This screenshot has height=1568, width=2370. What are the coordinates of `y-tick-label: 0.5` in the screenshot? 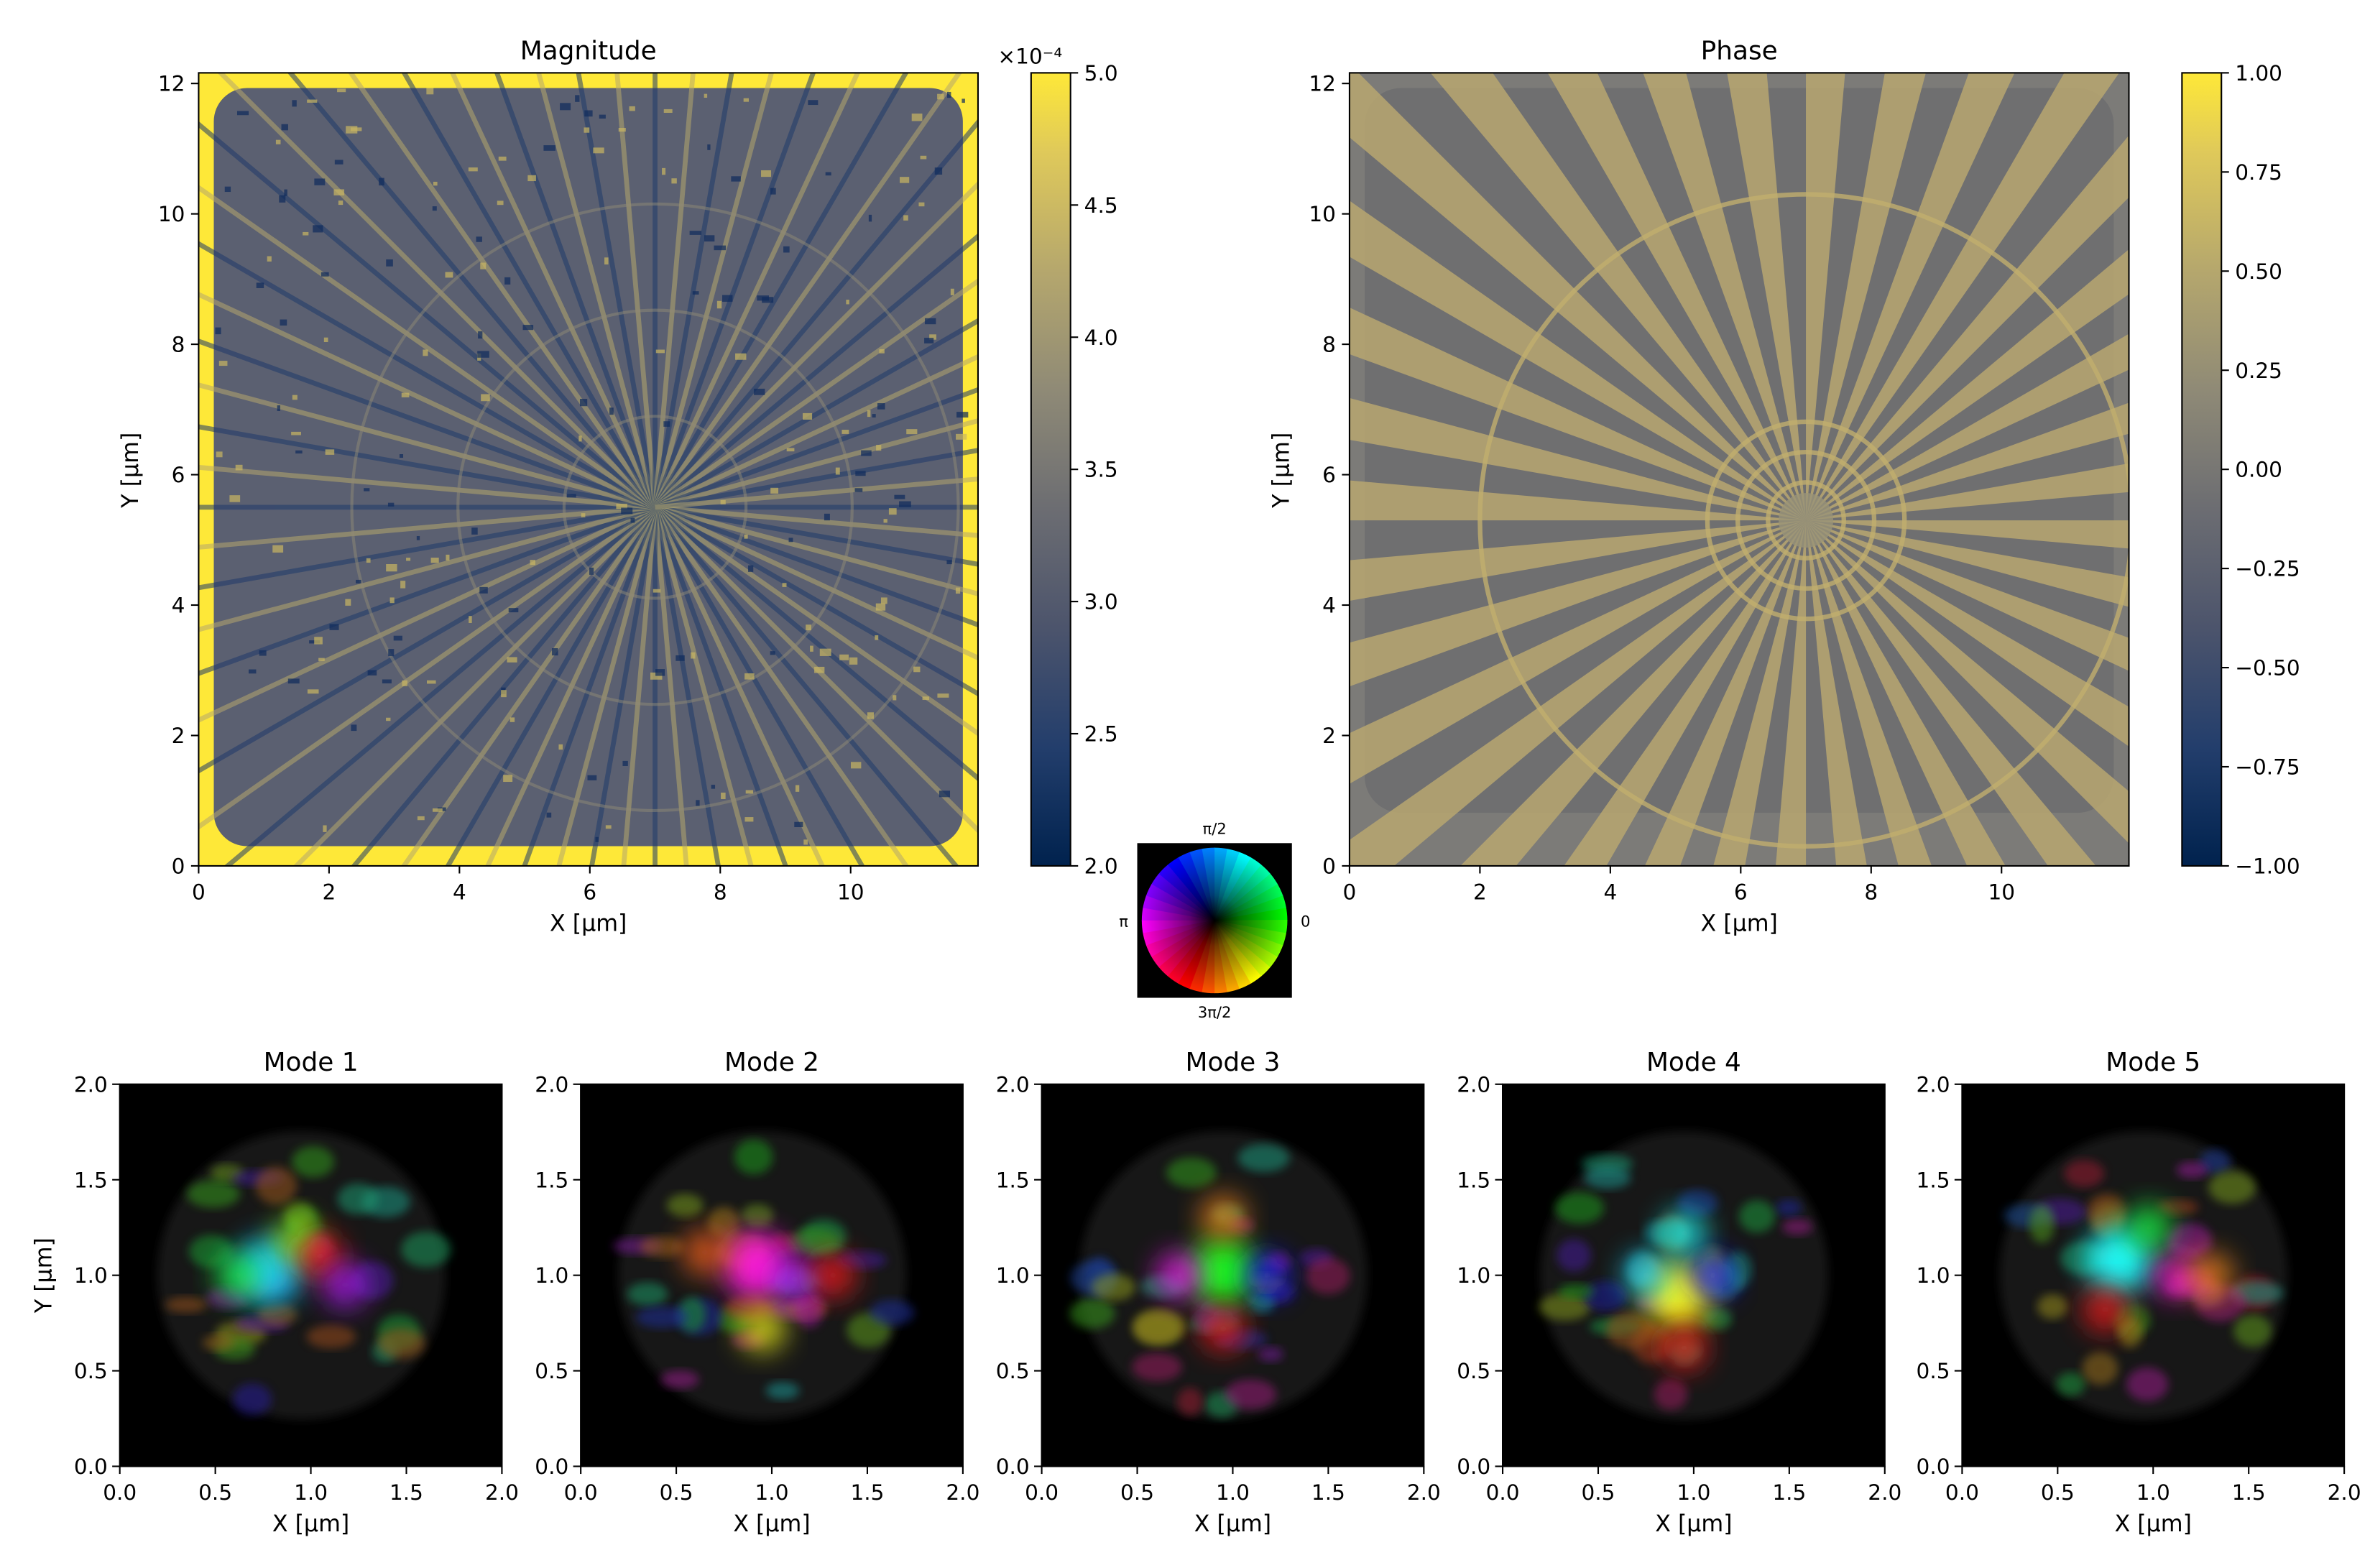 It's located at (551, 1371).